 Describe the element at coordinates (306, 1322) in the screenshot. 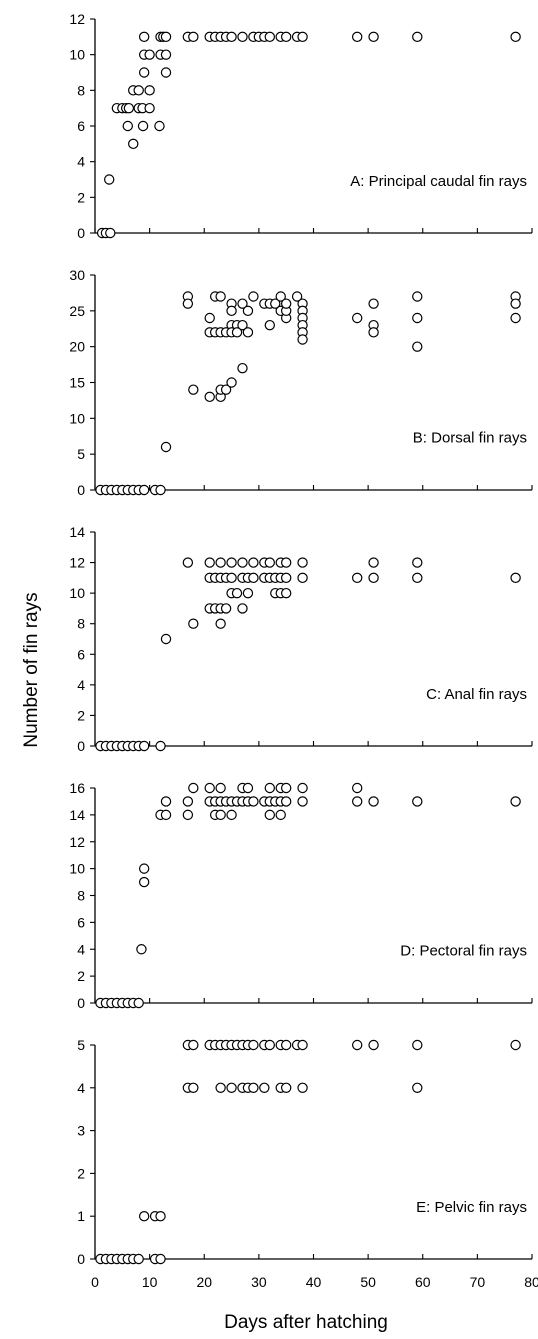

I see `x-axis-title: Days after hatching` at that location.